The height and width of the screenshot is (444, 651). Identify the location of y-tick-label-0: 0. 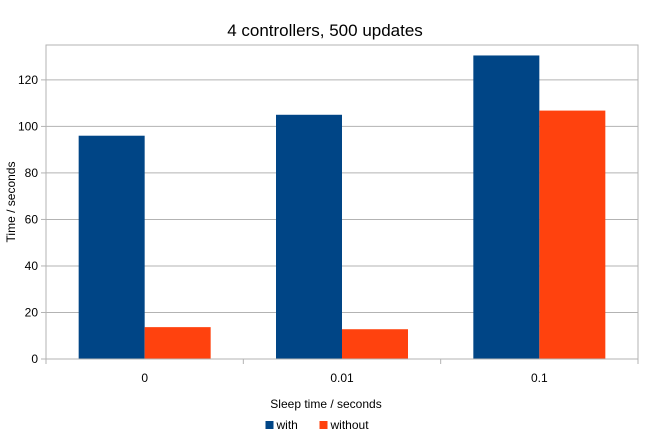
(34, 359).